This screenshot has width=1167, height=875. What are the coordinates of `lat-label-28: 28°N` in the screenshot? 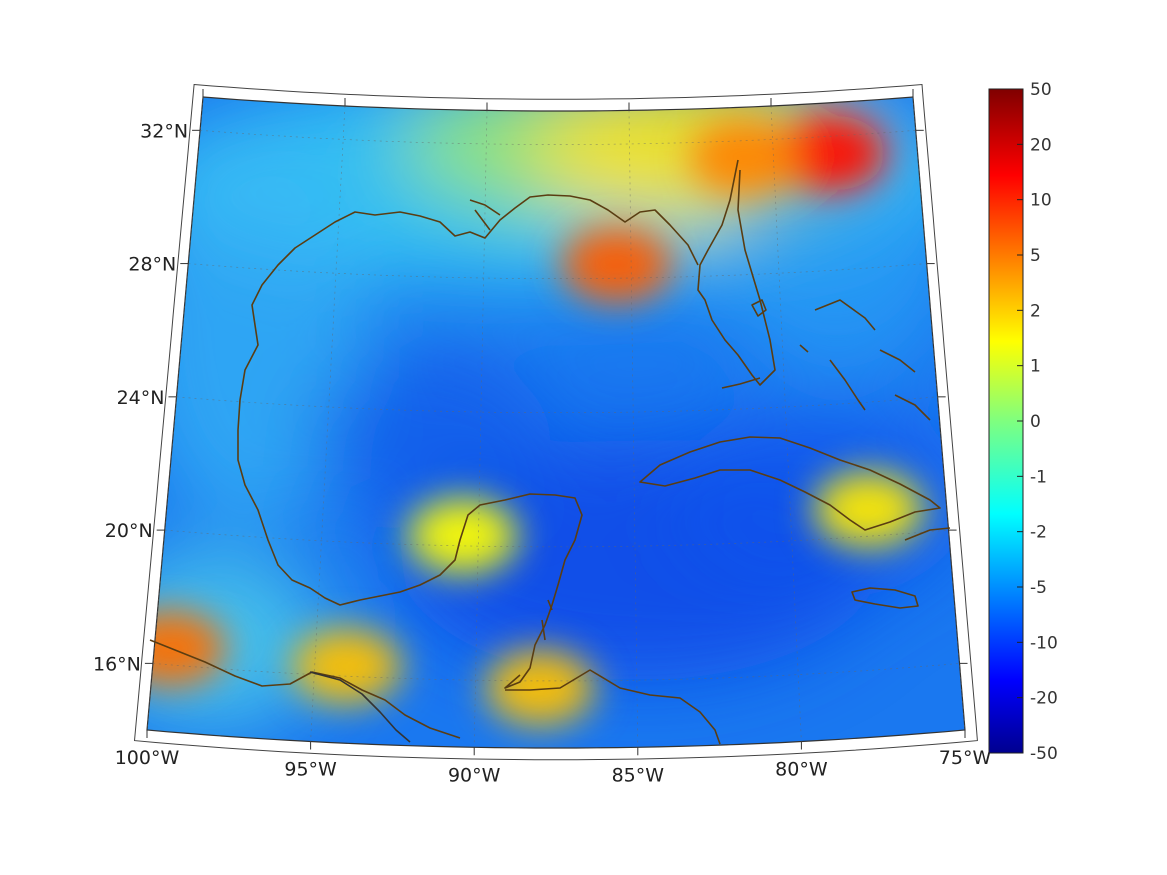 It's located at (152, 265).